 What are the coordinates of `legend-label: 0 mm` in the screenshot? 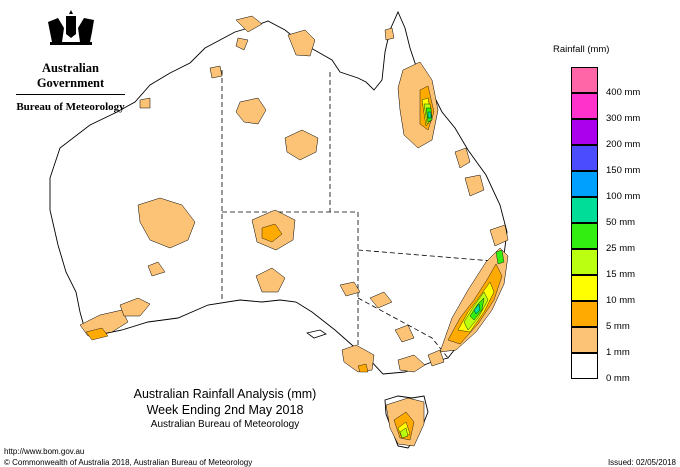 It's located at (618, 378).